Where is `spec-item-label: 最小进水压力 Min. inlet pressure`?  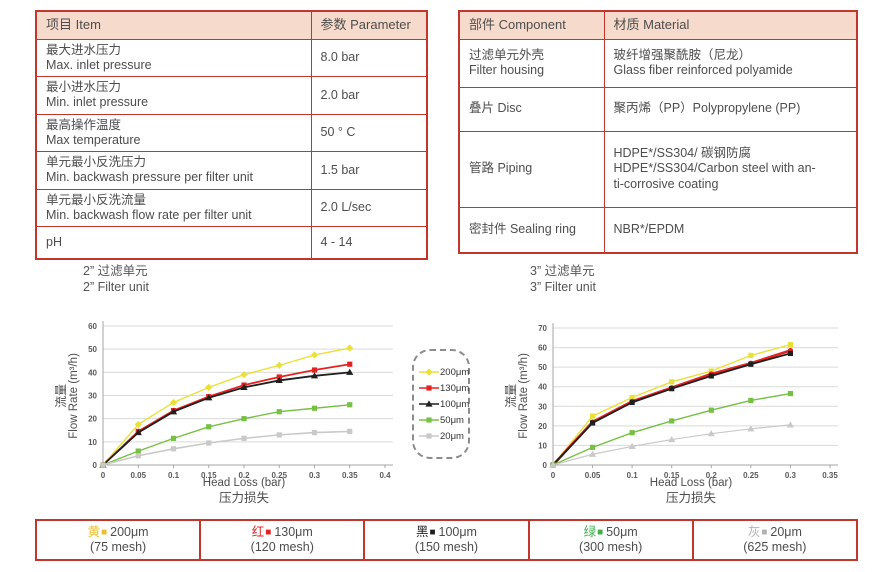
spec-item-label: 最小进水压力 Min. inlet pressure is located at coordinates (173, 95).